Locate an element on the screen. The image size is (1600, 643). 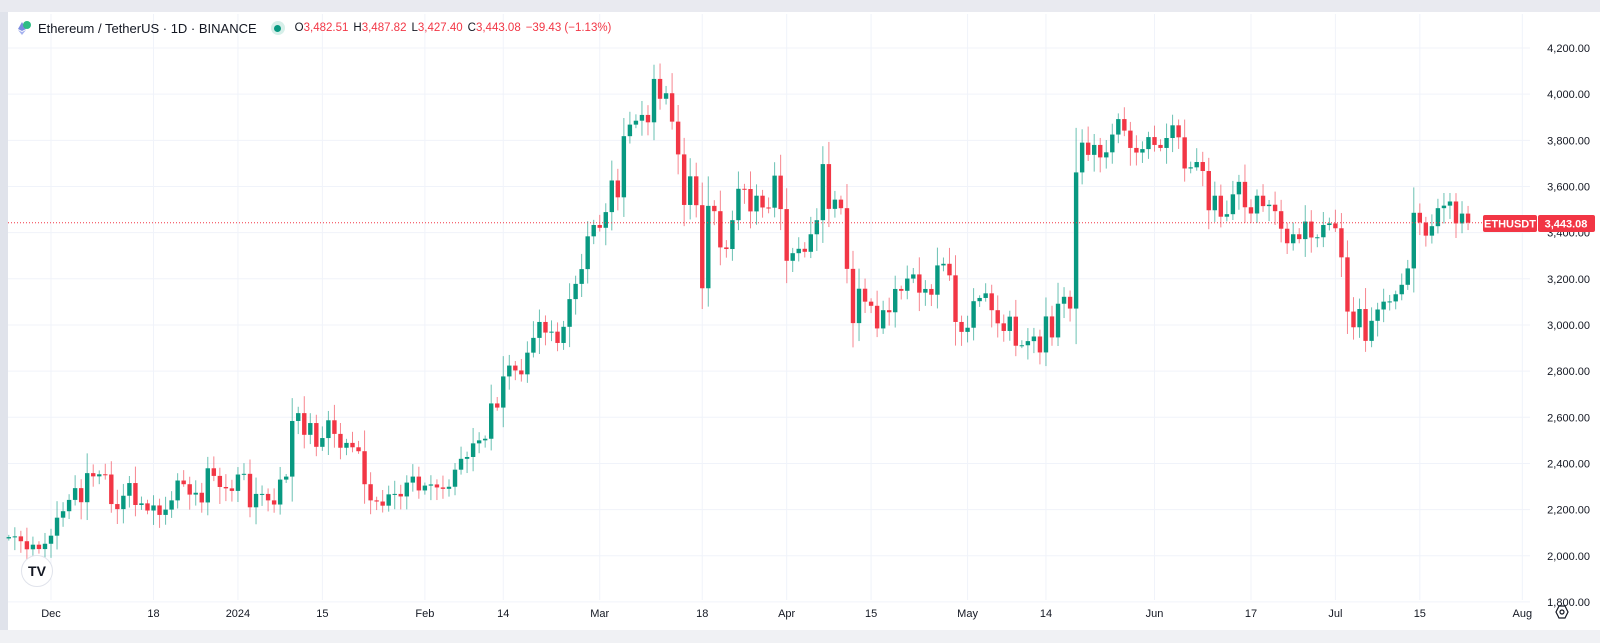
settings-gear-icon is located at coordinates (1562, 612).